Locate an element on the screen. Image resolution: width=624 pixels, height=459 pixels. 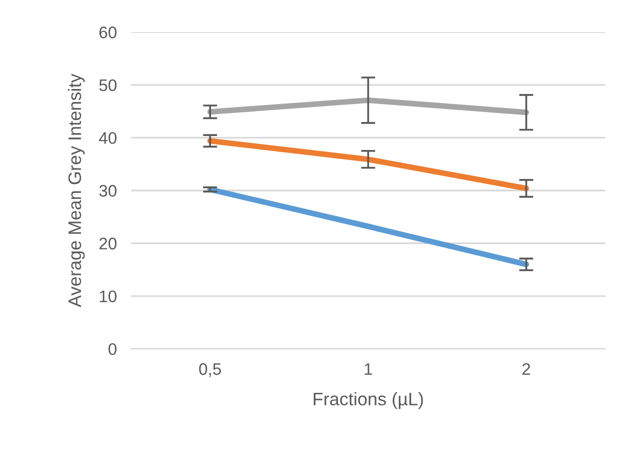
y-axis-title: Average Mean Grey Intensity is located at coordinates (76, 191).